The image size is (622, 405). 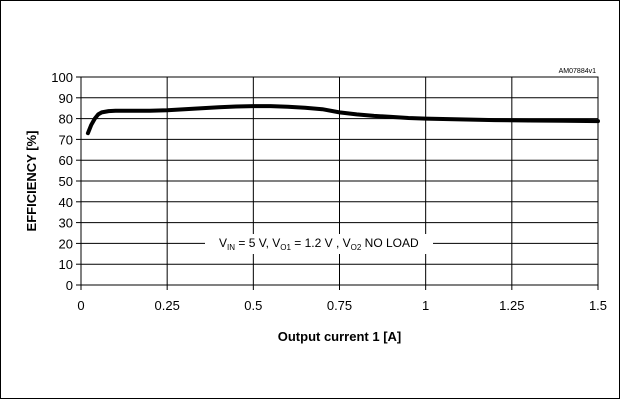 What do you see at coordinates (356, 247) in the screenshot?
I see `annotation-subscript: O2` at bounding box center [356, 247].